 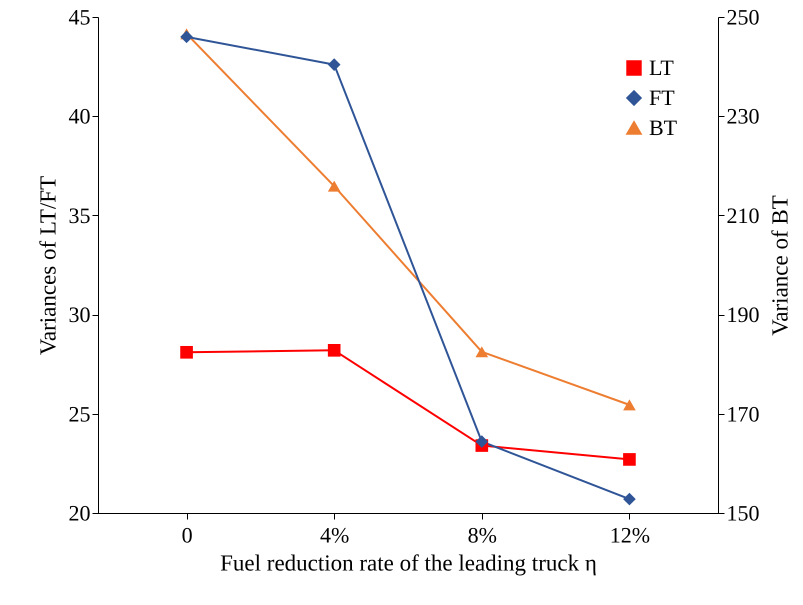 I want to click on x-tick-label: 12%, so click(x=630, y=535).